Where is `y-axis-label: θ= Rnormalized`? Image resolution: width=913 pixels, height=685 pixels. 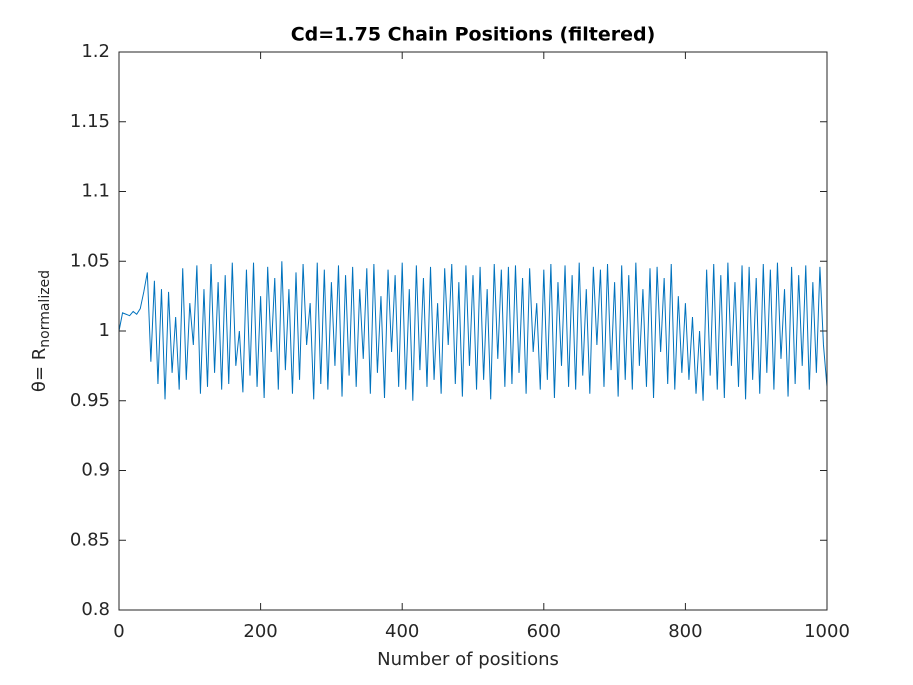
y-axis-label: θ= Rnormalized is located at coordinates (41, 331).